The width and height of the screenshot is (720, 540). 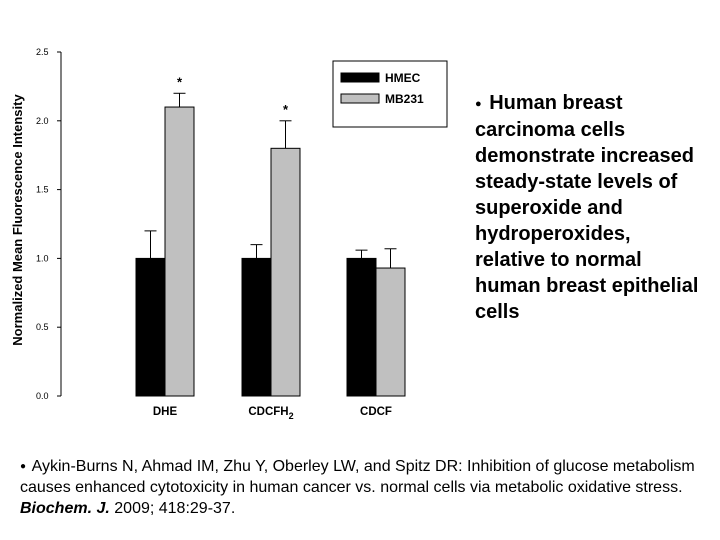 What do you see at coordinates (376, 412) in the screenshot?
I see `category-label: CDCF` at bounding box center [376, 412].